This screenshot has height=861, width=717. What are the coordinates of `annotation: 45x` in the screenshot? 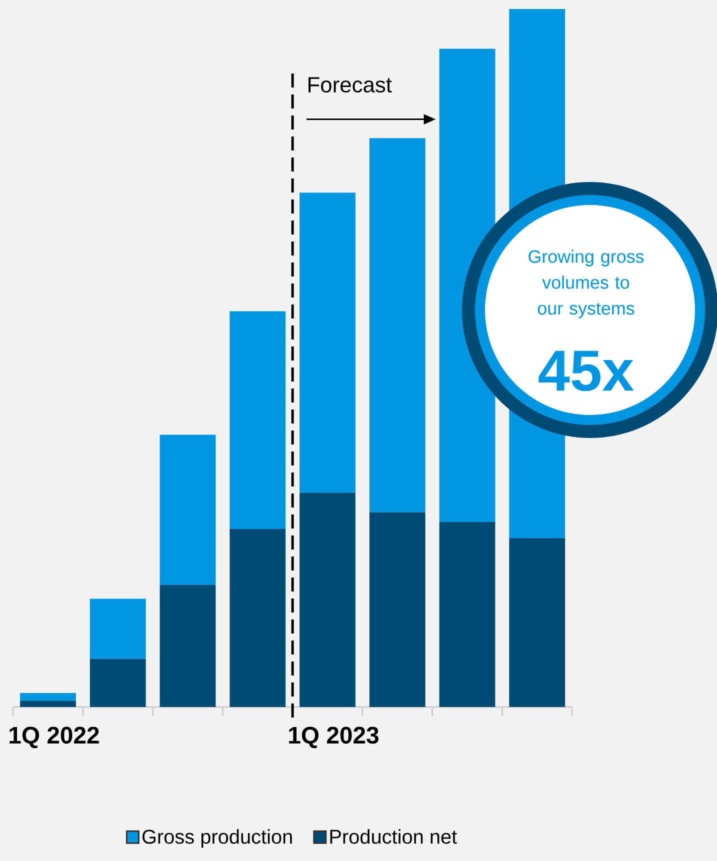 It's located at (586, 371).